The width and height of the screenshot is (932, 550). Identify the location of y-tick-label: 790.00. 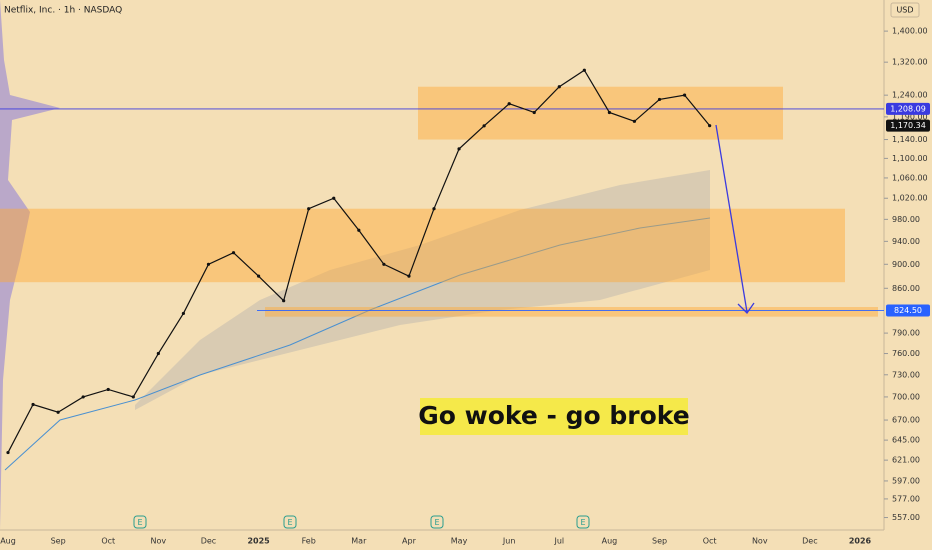
(906, 333).